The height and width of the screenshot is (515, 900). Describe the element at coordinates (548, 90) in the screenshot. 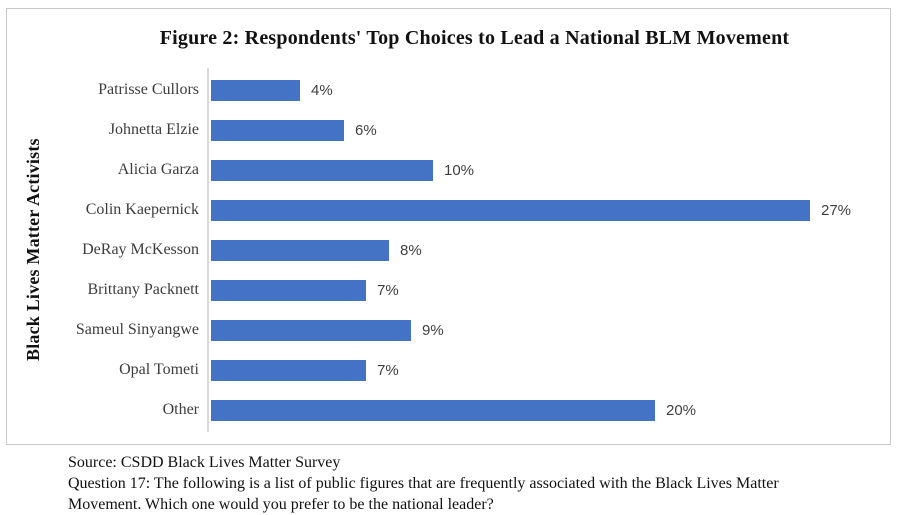

I see `bar-zone: 4%` at that location.